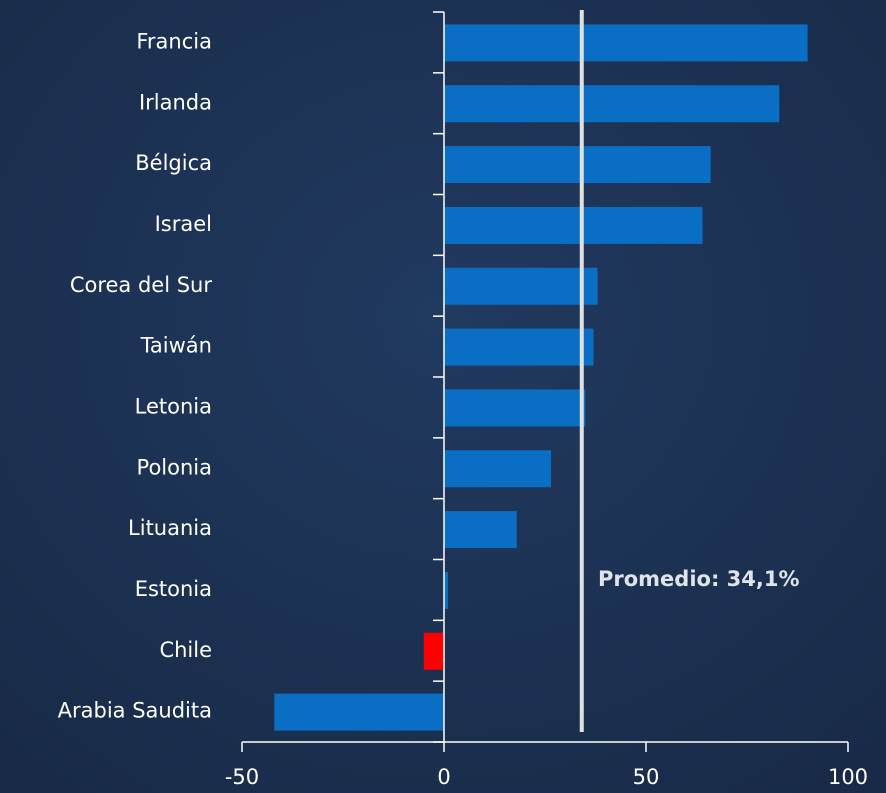 The height and width of the screenshot is (793, 886). What do you see at coordinates (242, 777) in the screenshot?
I see `x-tick-label: -50` at bounding box center [242, 777].